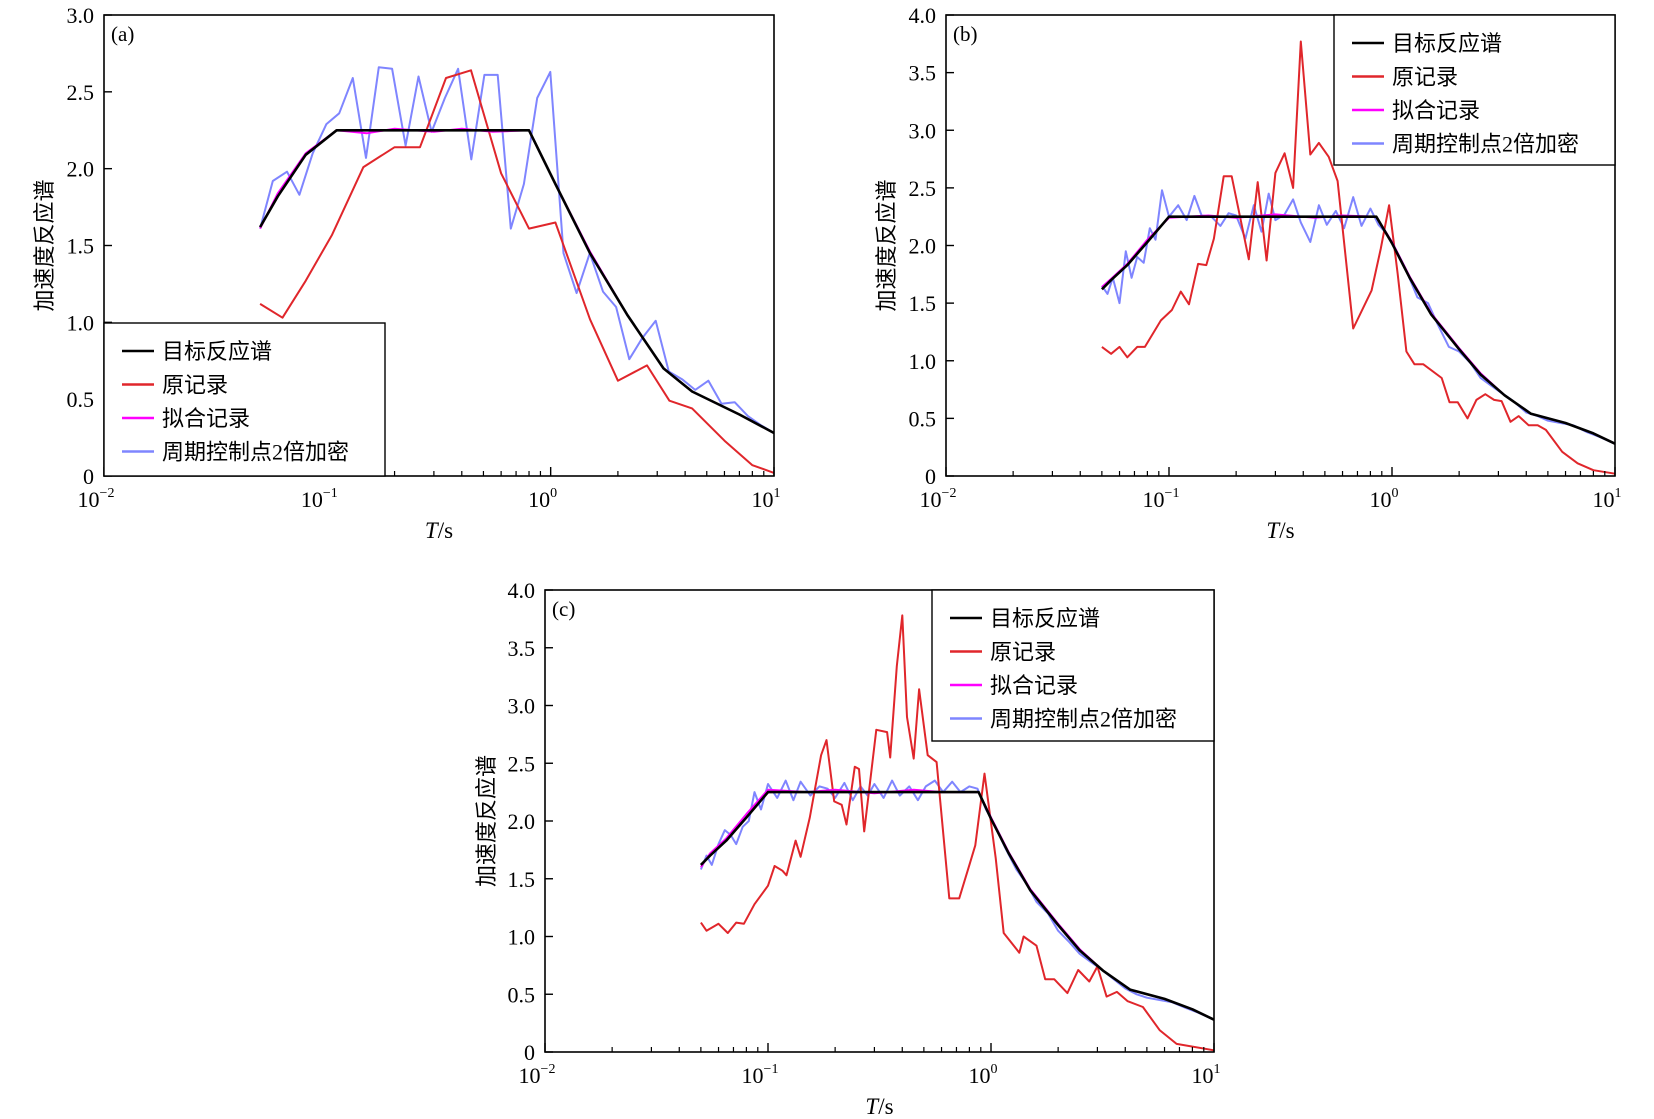 Image resolution: width=1654 pixels, height=1119 pixels. I want to click on panel-label: (a), so click(122, 34).